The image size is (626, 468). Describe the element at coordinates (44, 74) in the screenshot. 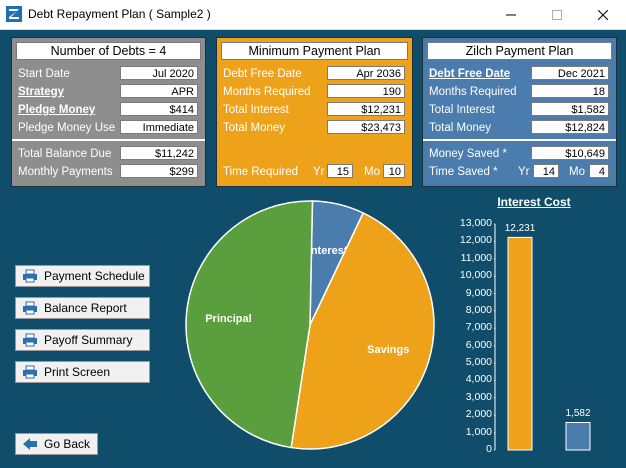

I see `start-date-label: Start Date` at that location.